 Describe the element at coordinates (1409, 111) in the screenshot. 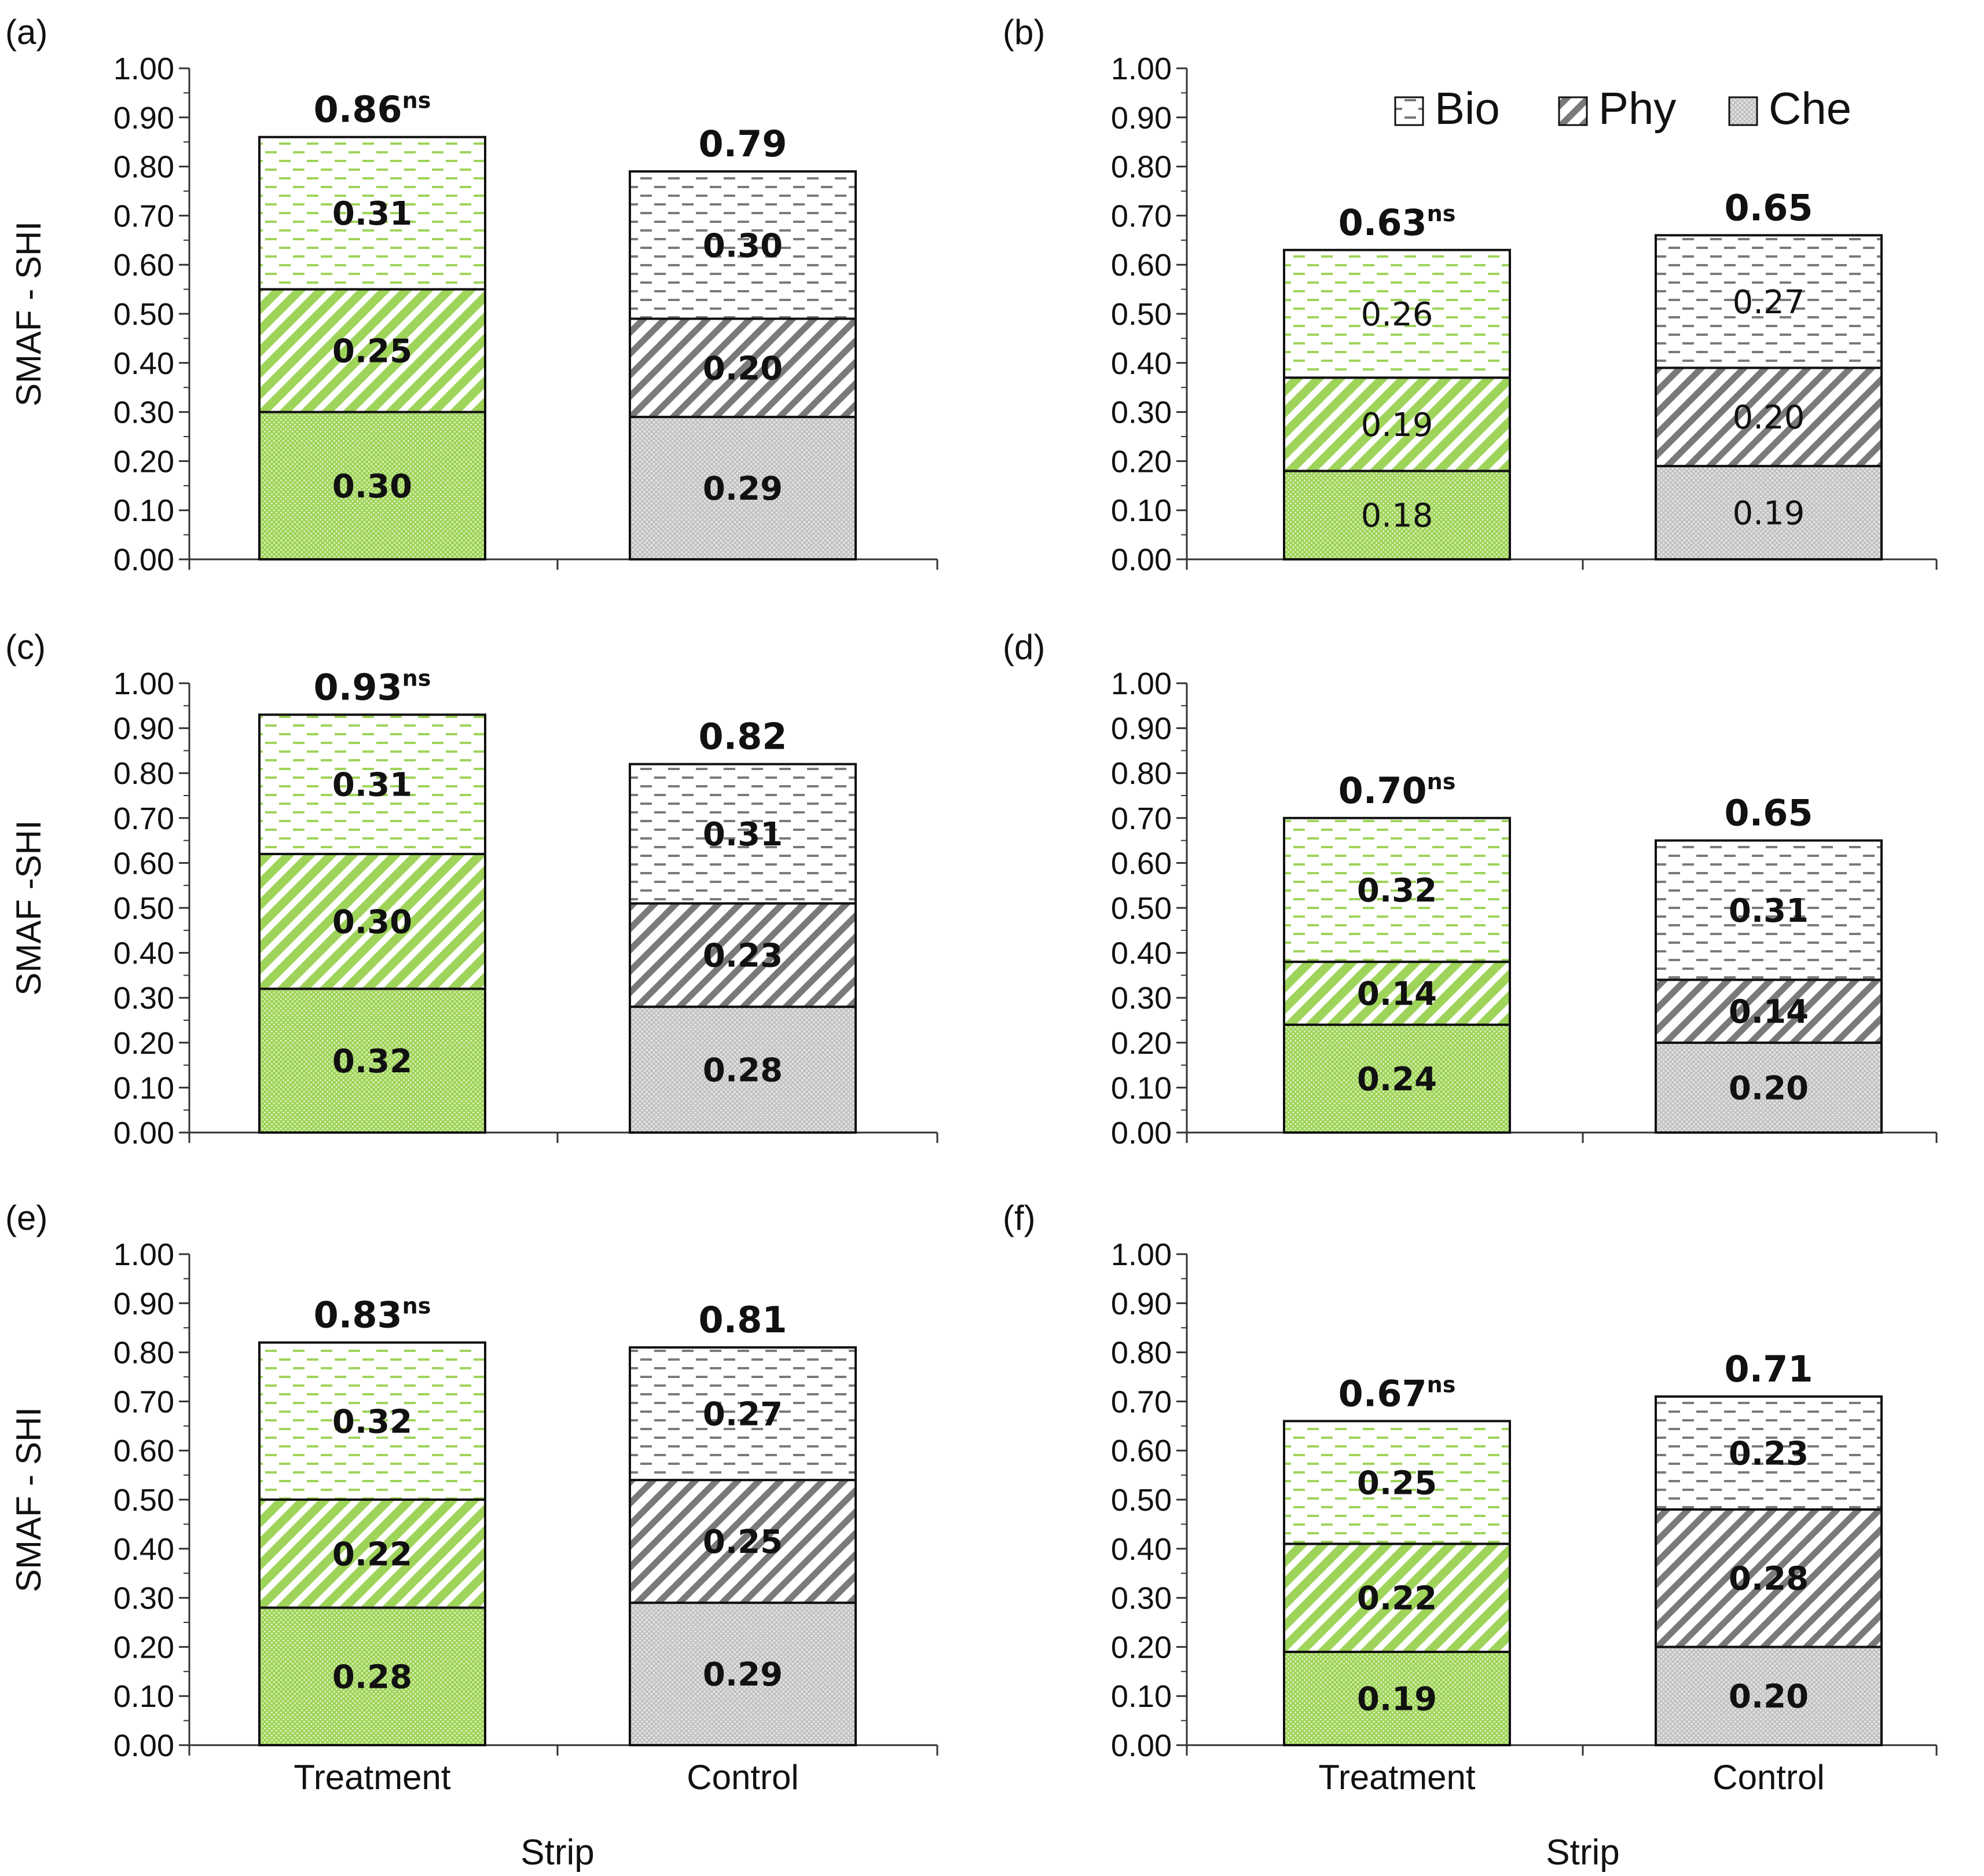

I see `legend-swatch-bio` at that location.